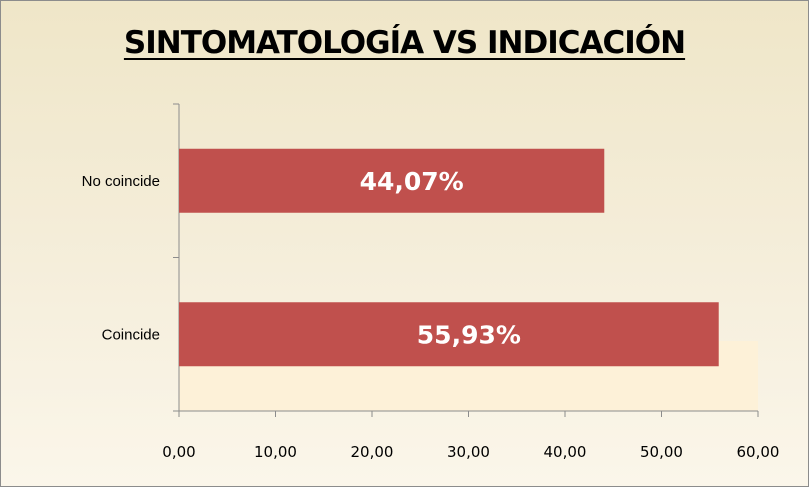  Describe the element at coordinates (404, 43) in the screenshot. I see `chart-title: SINTOMATOLOGÍA VS INDICACIÓN` at that location.